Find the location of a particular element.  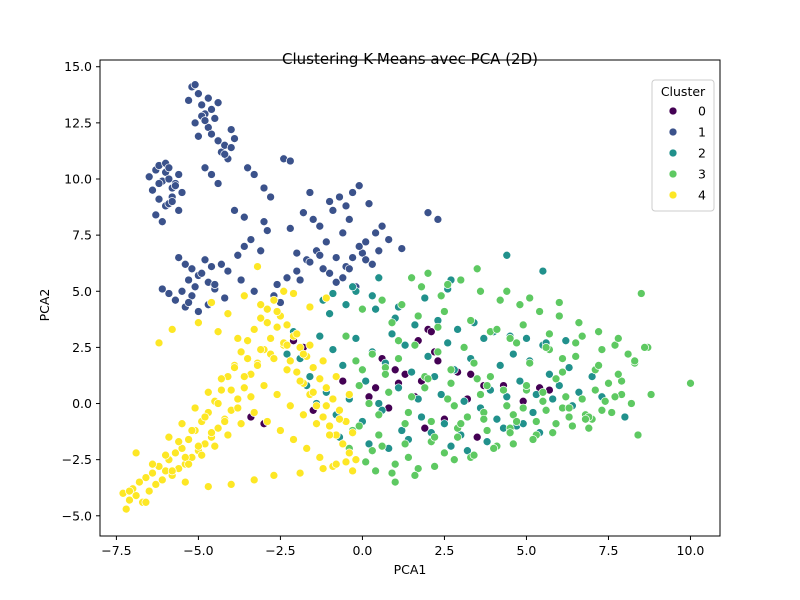

y-tick-label: −5.0 is located at coordinates (77, 515).